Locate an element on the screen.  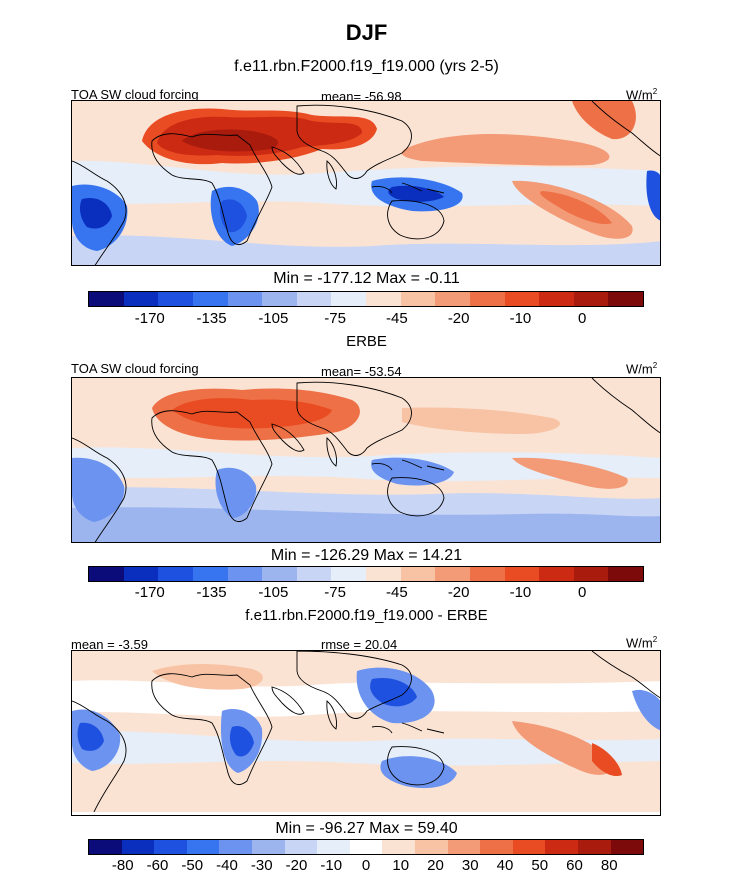
panel-2-coastlines is located at coordinates (366, 460).